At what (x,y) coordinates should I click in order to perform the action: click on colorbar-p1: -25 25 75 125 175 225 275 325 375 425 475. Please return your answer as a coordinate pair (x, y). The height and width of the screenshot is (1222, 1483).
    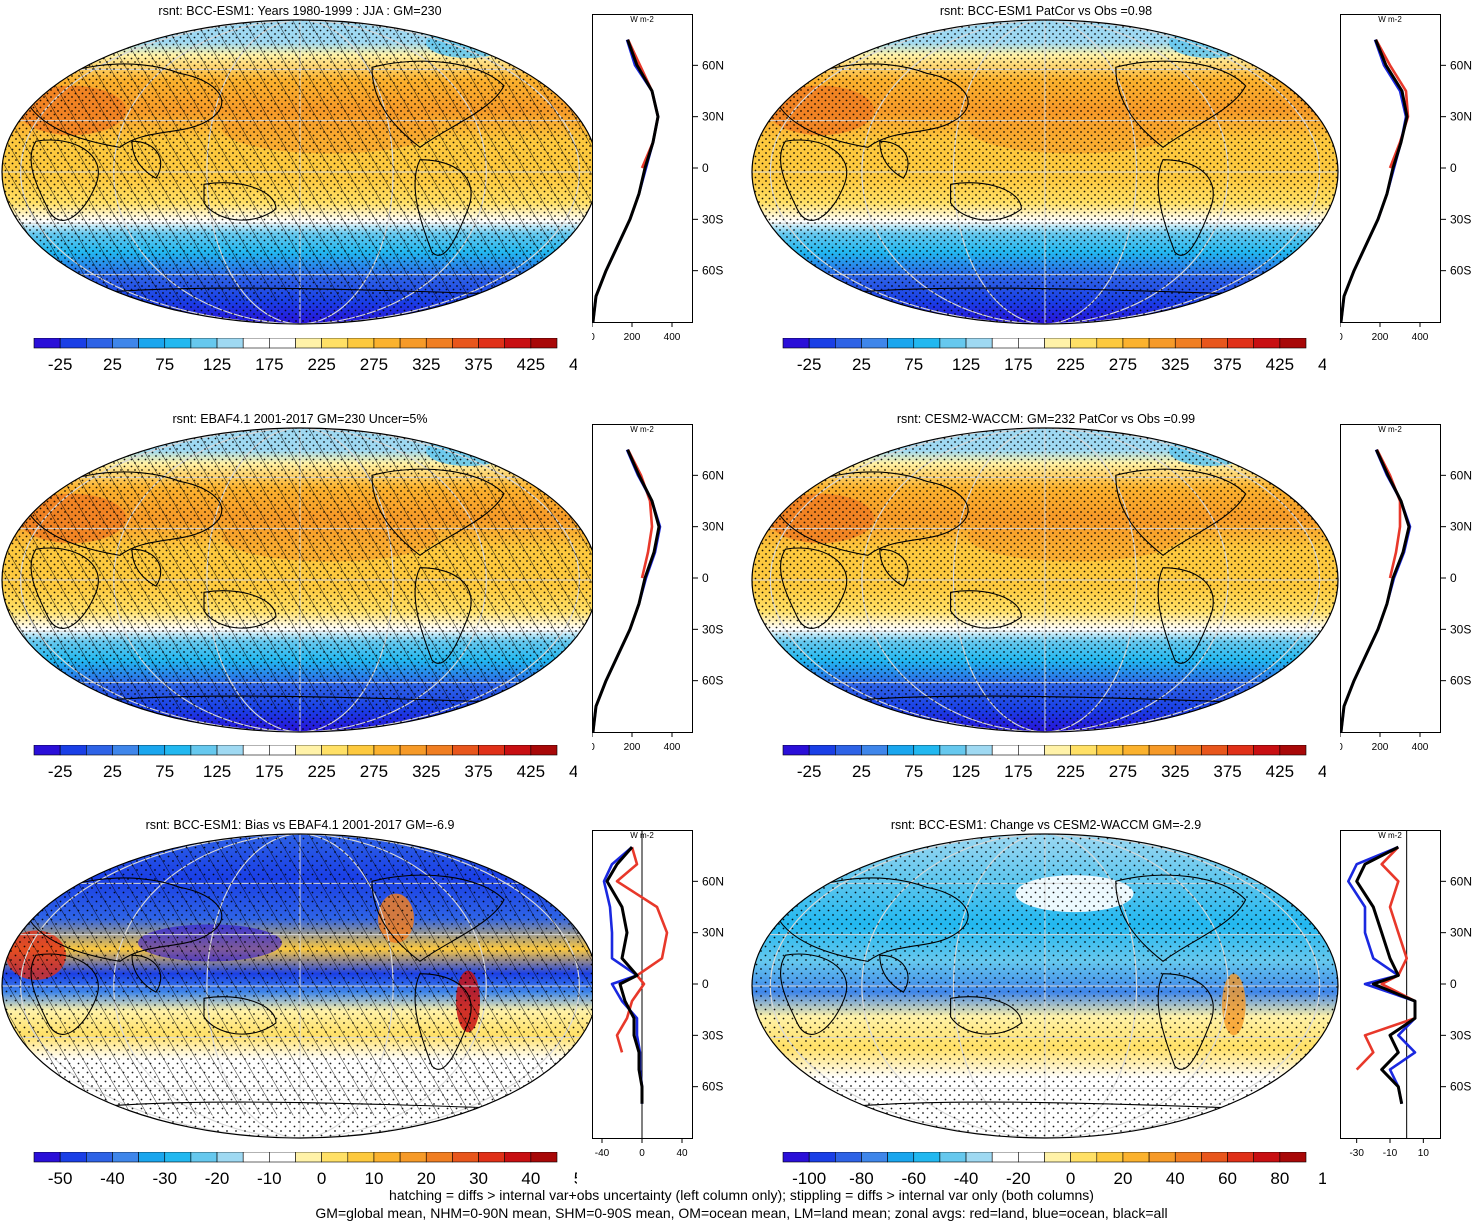
    Looking at the image, I should click on (305, 356).